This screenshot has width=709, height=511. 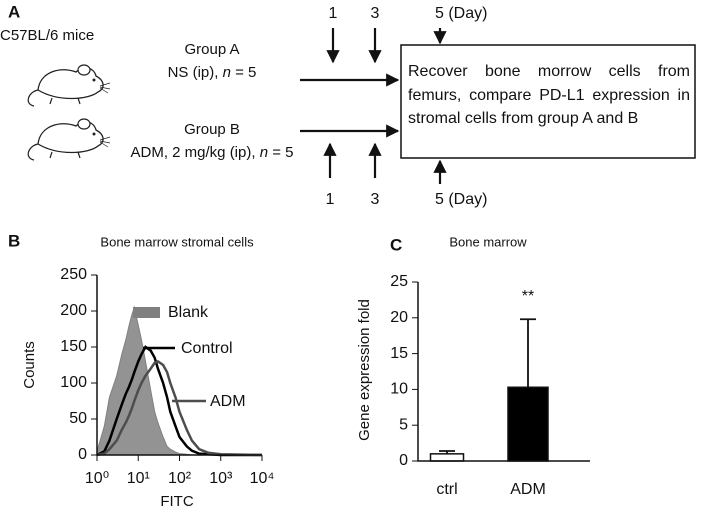 I want to click on x-axis-title: FITC, so click(x=176, y=501).